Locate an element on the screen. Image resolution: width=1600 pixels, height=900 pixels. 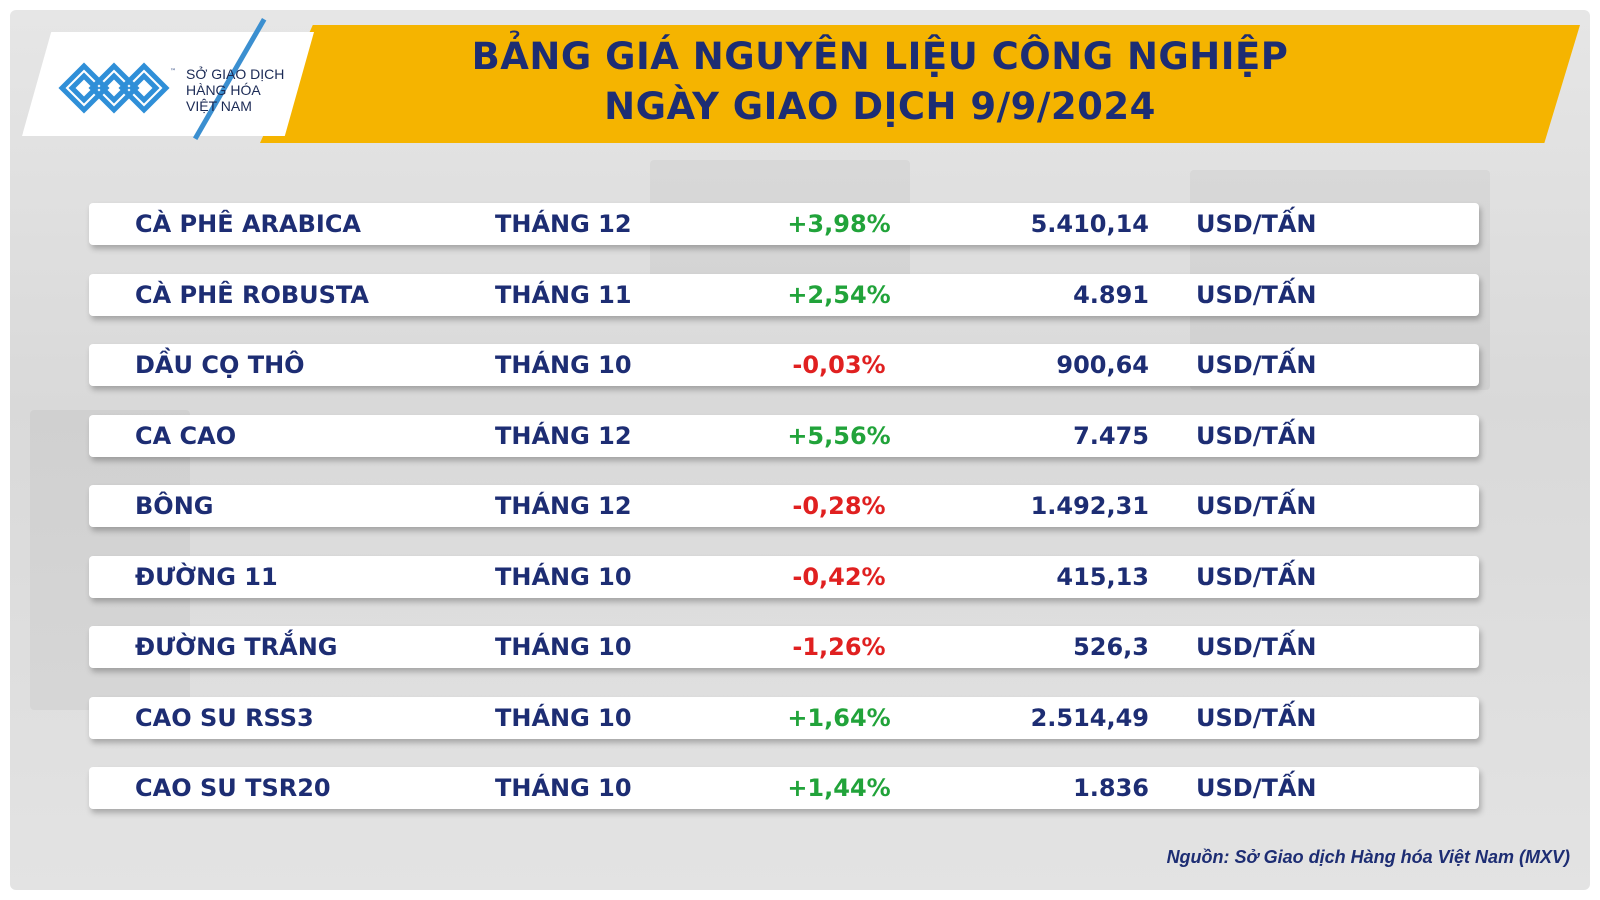
table-row: CA CAO THÁNG 12 +5,56% 7.475 USD/TẤN is located at coordinates (784, 435).